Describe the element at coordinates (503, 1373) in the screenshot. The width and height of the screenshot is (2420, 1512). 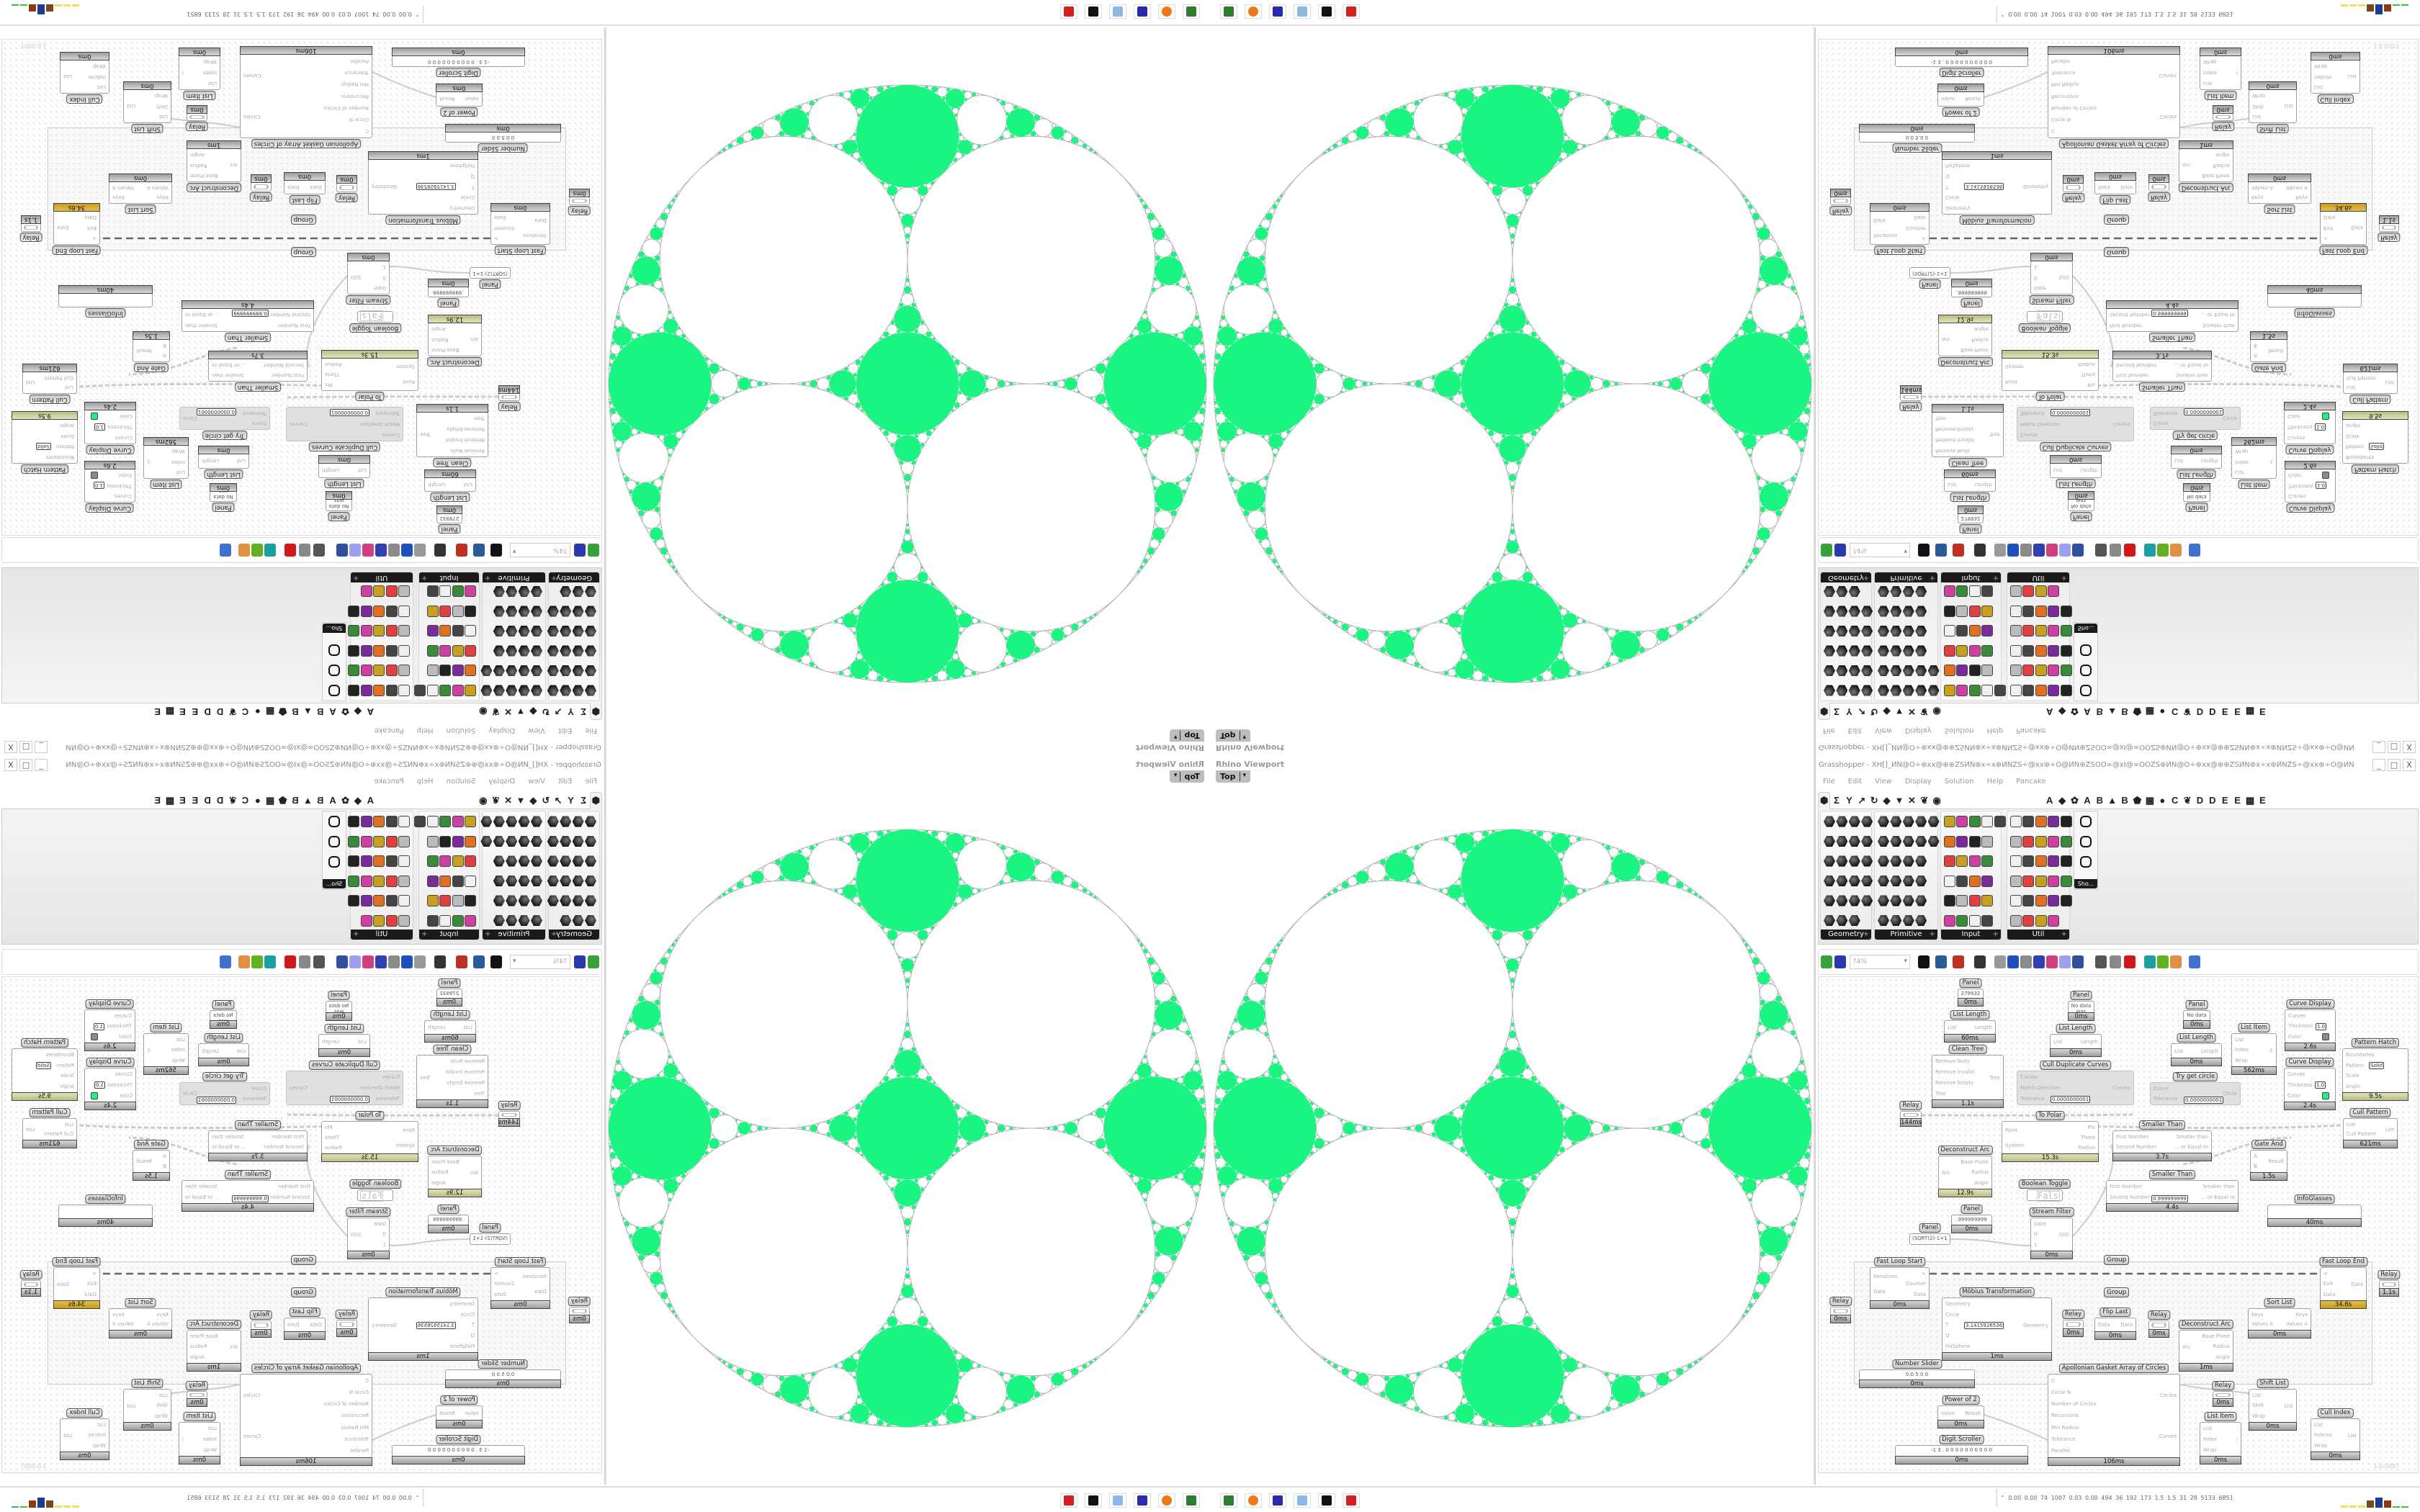
I see `component-number-slider: Number Slider 0.0 5.0 0 0ms` at that location.